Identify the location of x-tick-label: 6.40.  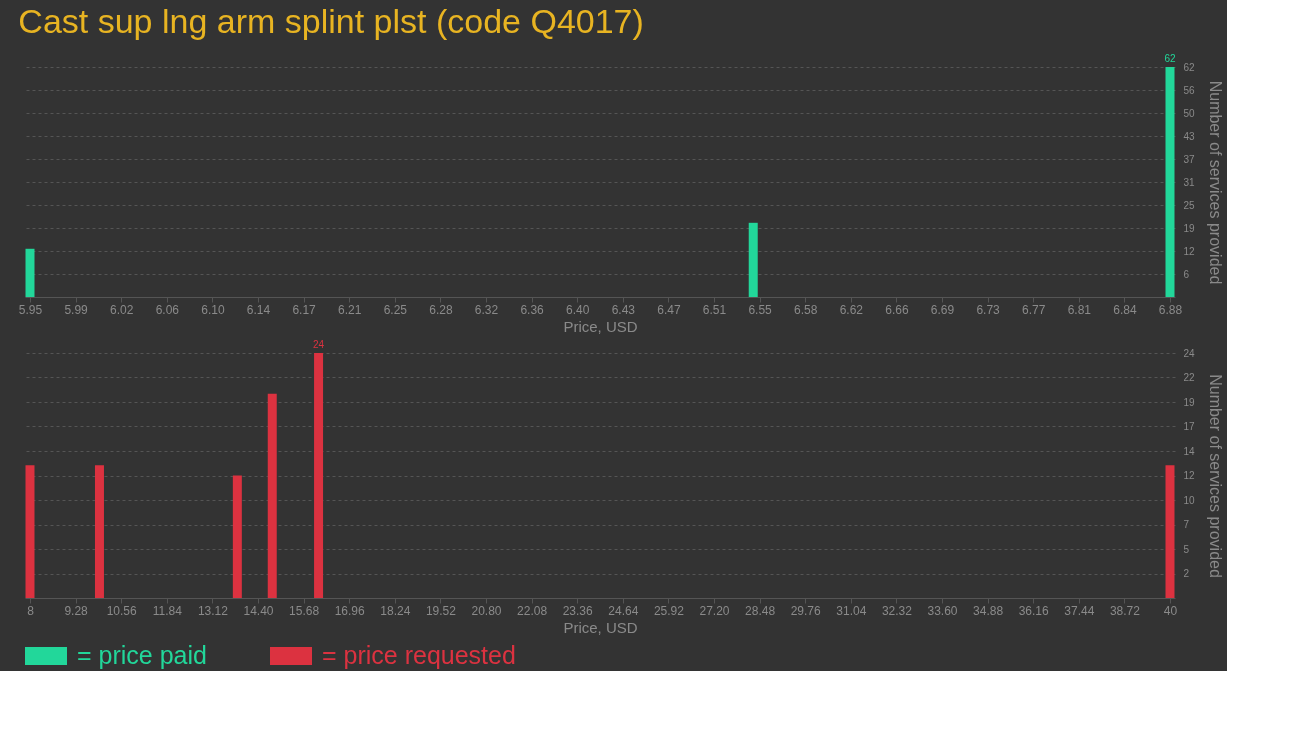
(578, 309).